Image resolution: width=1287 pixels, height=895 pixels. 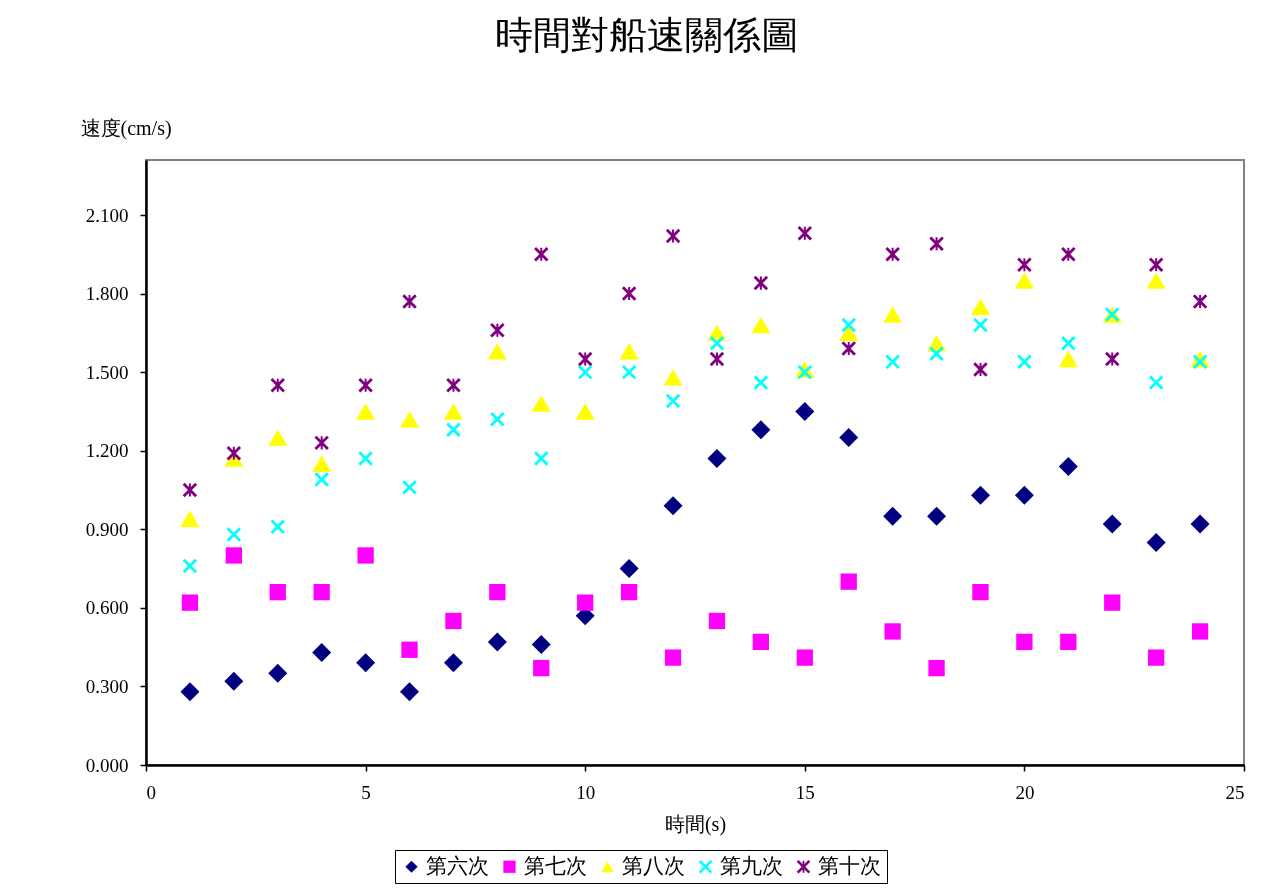 What do you see at coordinates (107, 294) in the screenshot?
I see `y-tick-label: 1.800` at bounding box center [107, 294].